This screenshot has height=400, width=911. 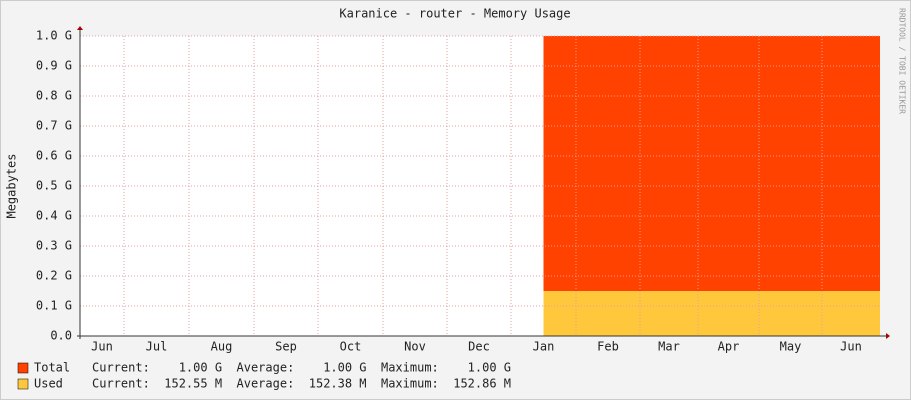 I want to click on y-tick-label: 0.8 G, so click(x=54, y=96).